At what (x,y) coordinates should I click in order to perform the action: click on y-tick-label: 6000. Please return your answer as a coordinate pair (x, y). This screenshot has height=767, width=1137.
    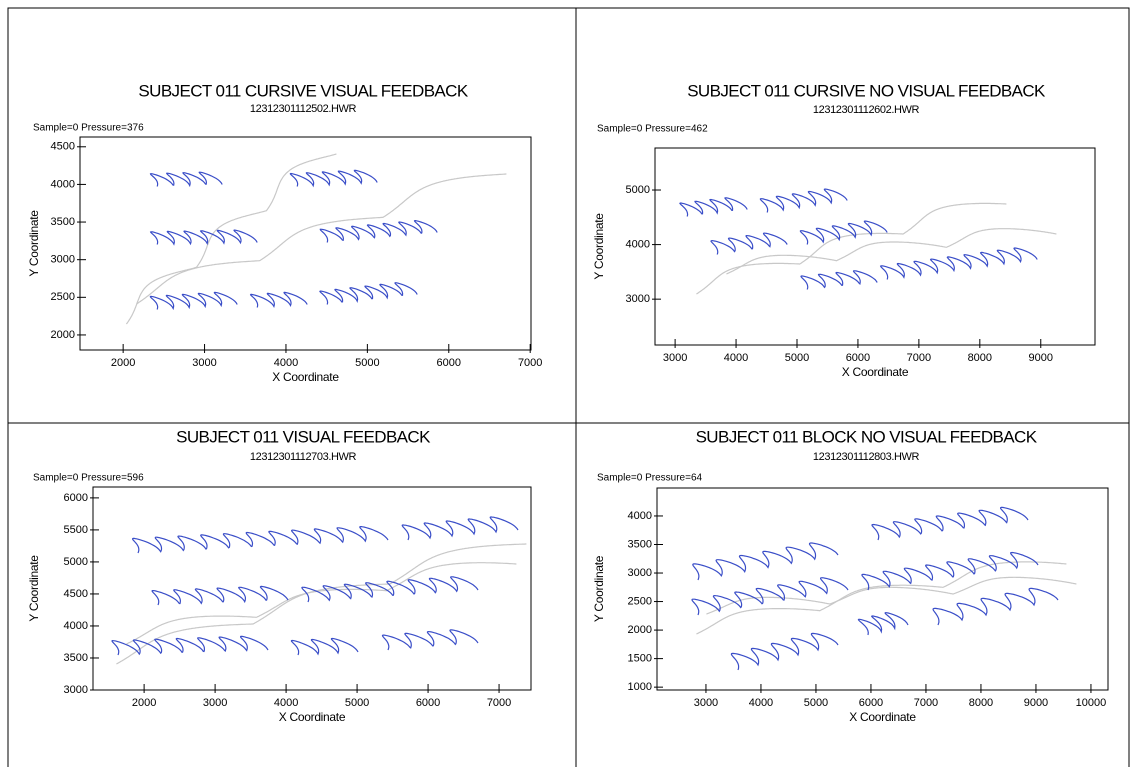
    Looking at the image, I should click on (76, 498).